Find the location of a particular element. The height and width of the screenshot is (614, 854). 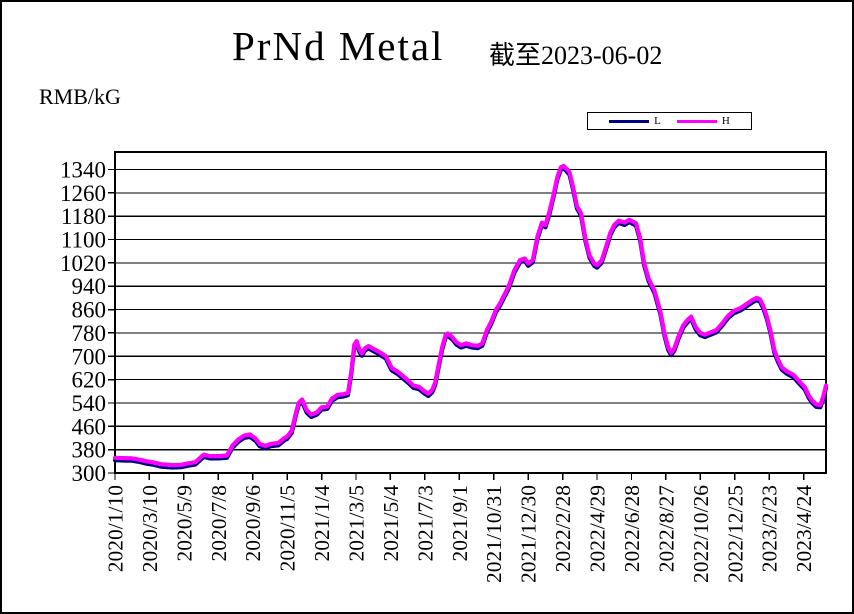

x-tick-label: 2021/5/4 is located at coordinates (391, 523).